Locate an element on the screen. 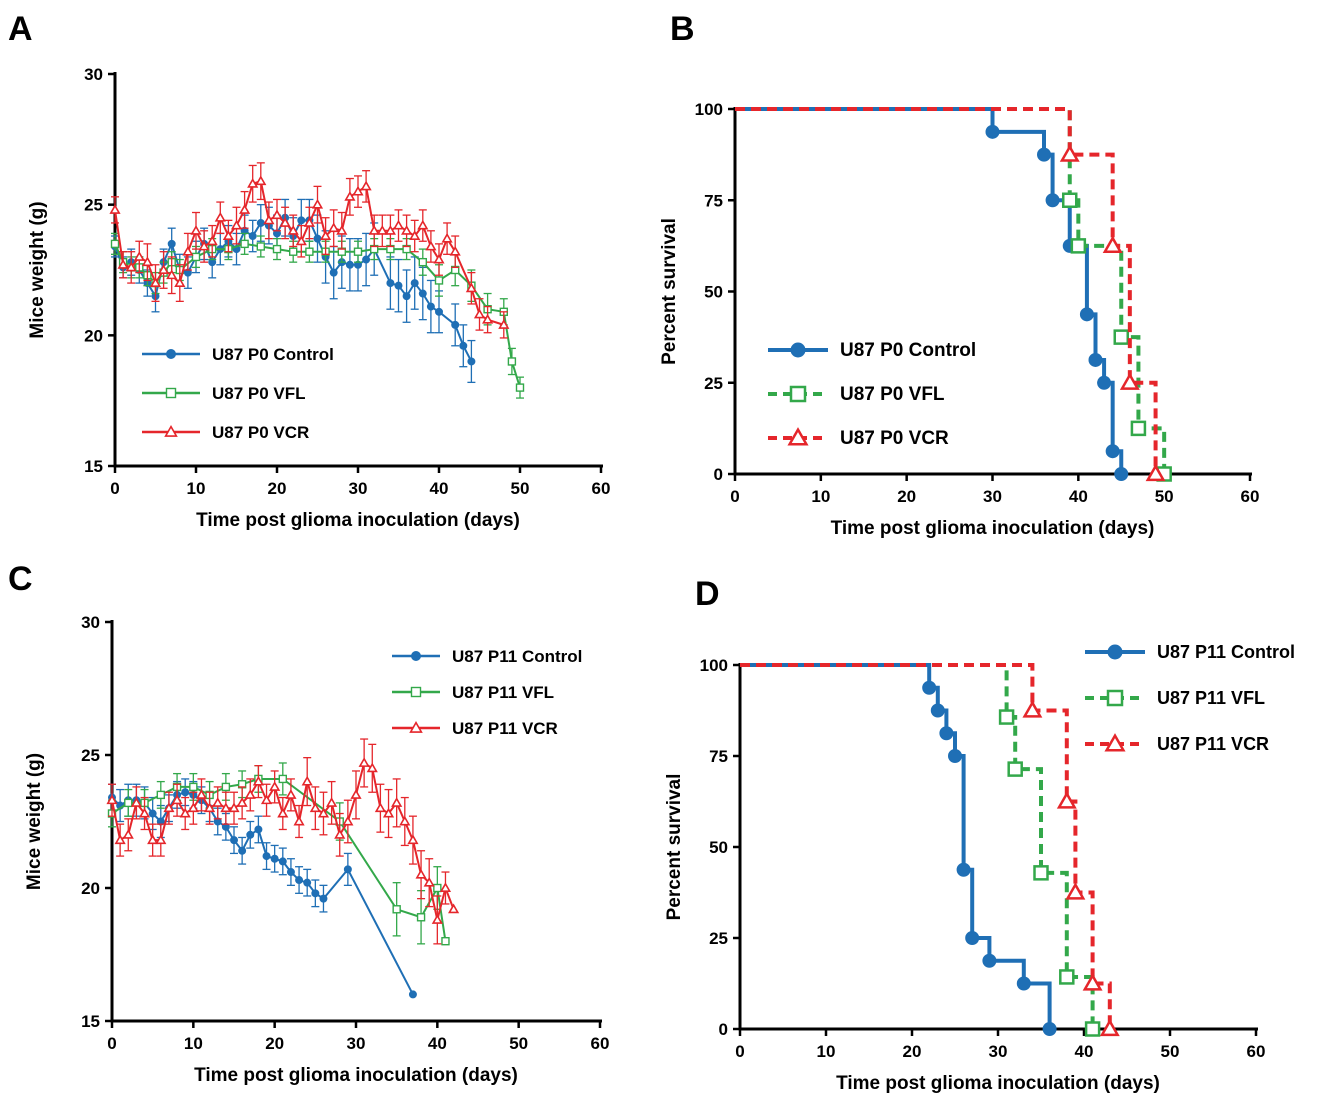 Image resolution: width=1336 pixels, height=1103 pixels. legend-label: U87 P0 VFL is located at coordinates (259, 393).